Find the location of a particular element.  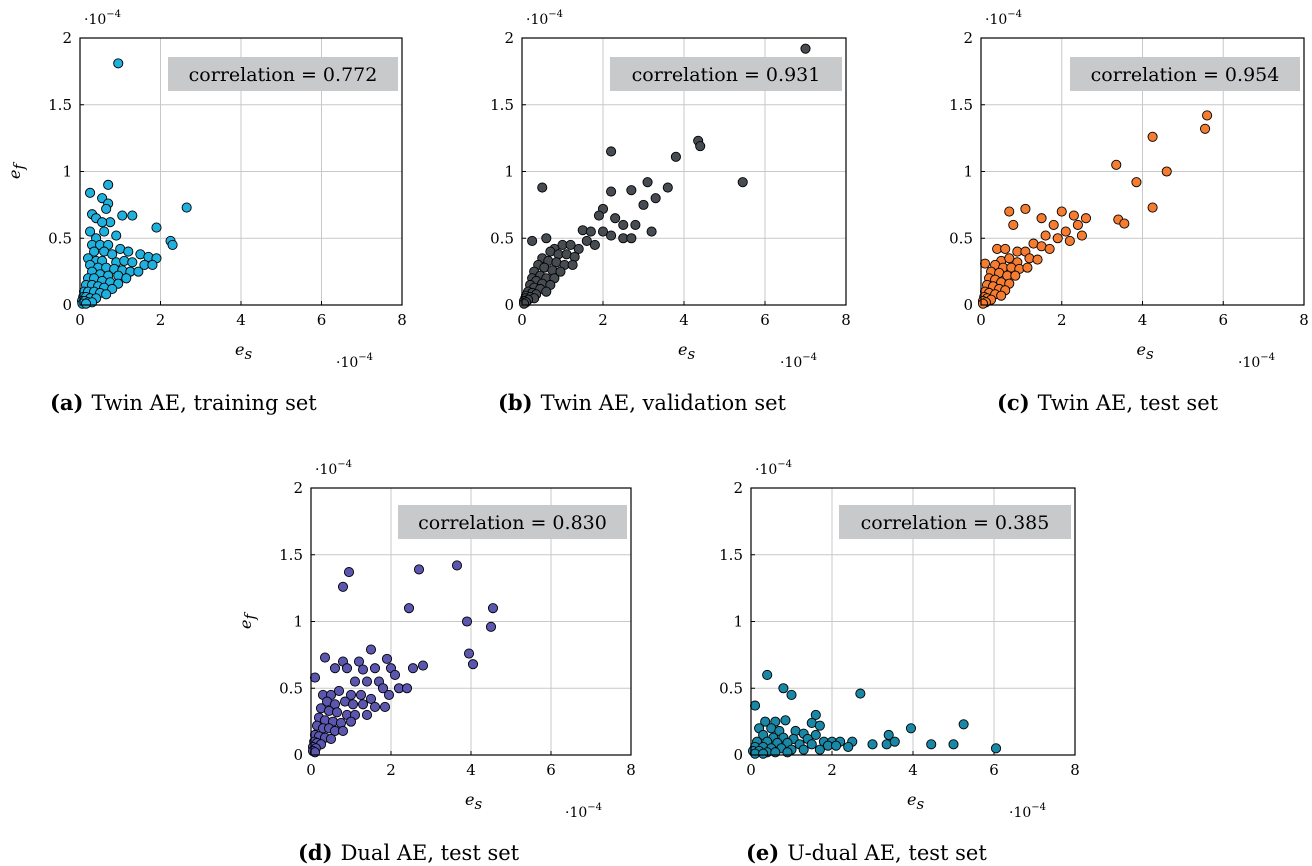

x-axis-label: es is located at coordinates (915, 801).